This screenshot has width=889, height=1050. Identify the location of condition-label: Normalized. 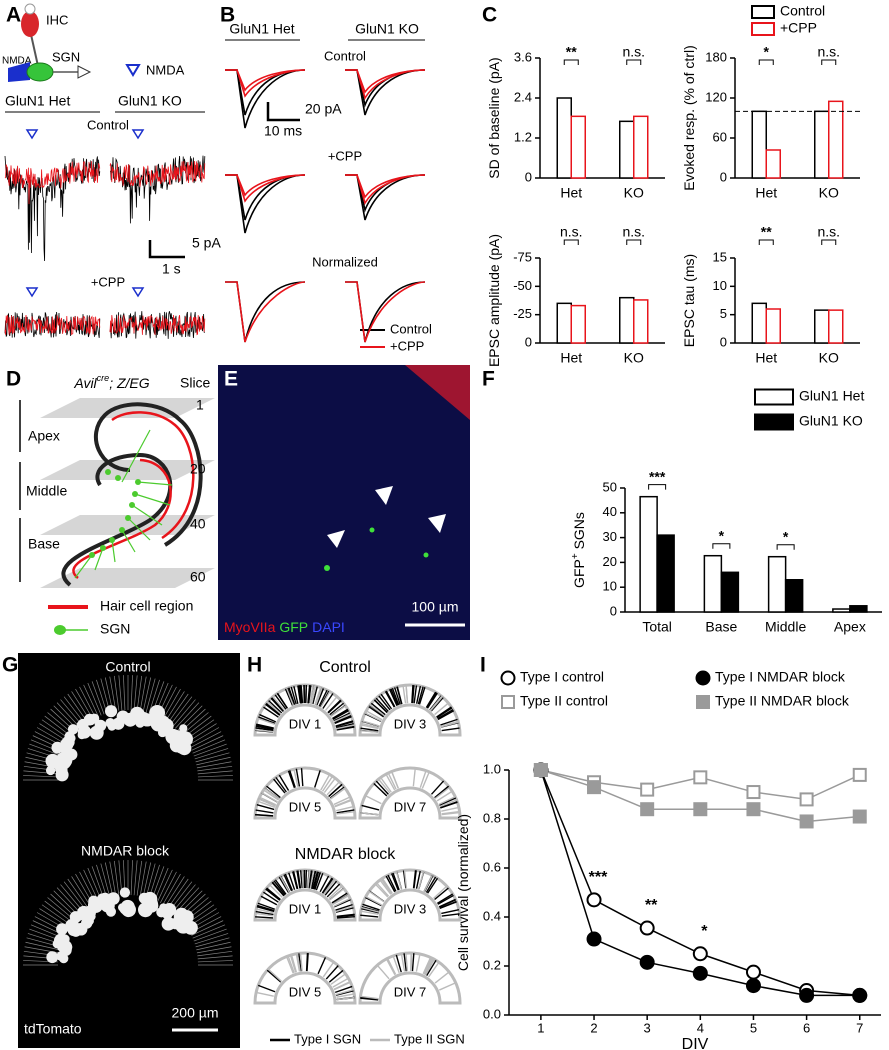
(345, 261).